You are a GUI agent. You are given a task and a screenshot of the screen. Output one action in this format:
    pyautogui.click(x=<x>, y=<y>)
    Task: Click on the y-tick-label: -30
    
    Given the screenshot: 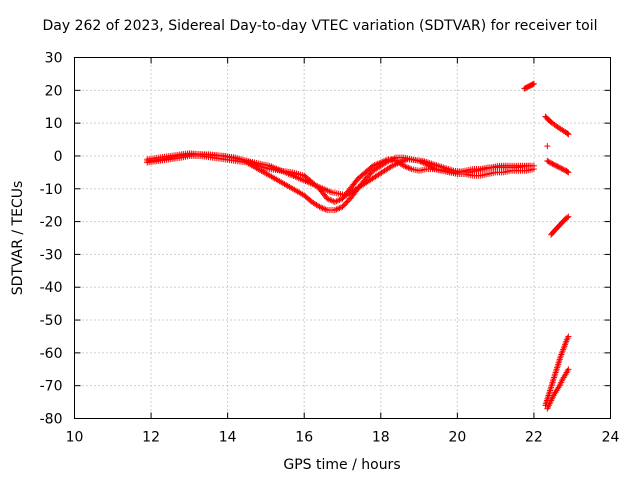 What is the action you would take?
    pyautogui.click(x=51, y=255)
    